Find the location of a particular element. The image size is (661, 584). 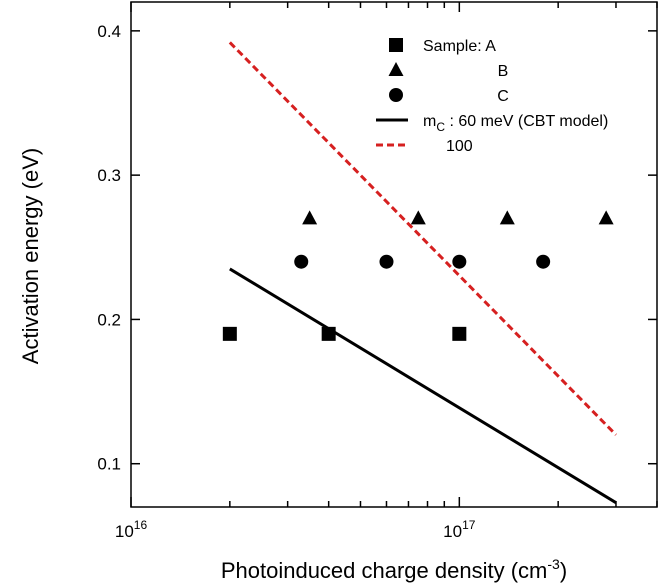

legend-label: Sample: A is located at coordinates (459, 46).